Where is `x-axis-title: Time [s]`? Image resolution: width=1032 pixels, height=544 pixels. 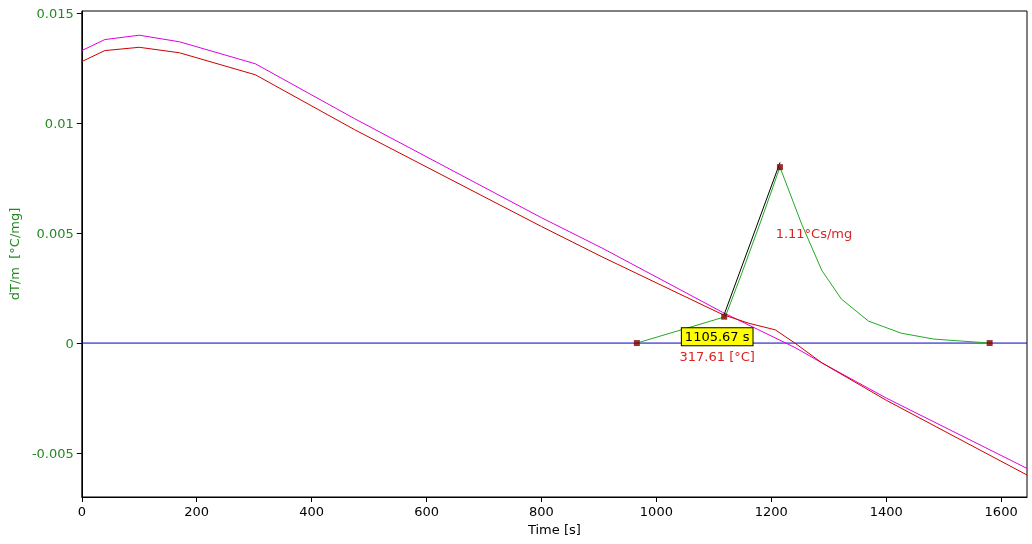
x-axis-title: Time [s] is located at coordinates (553, 529).